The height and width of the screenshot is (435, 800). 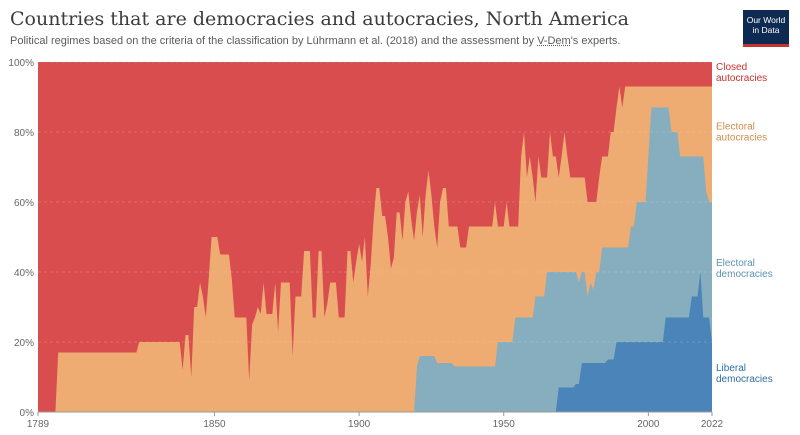 What do you see at coordinates (766, 20) in the screenshot?
I see `logo-line-1: Our World` at bounding box center [766, 20].